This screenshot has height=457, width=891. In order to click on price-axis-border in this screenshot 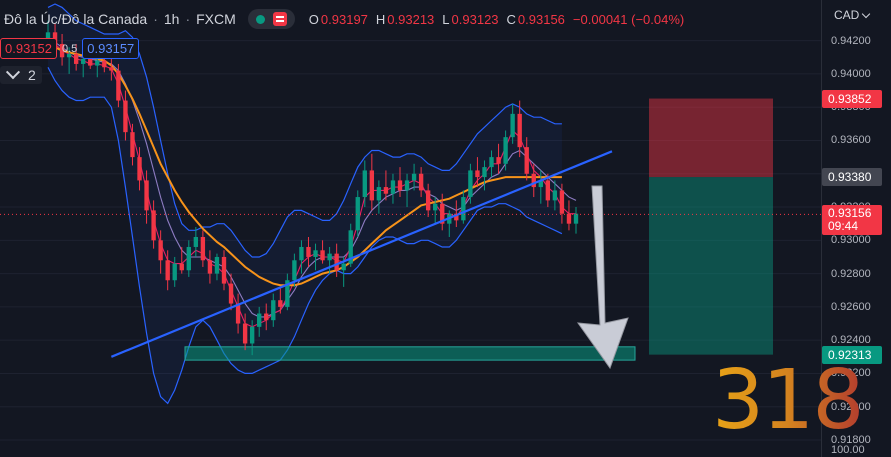, I will do `click(821, 228)`.